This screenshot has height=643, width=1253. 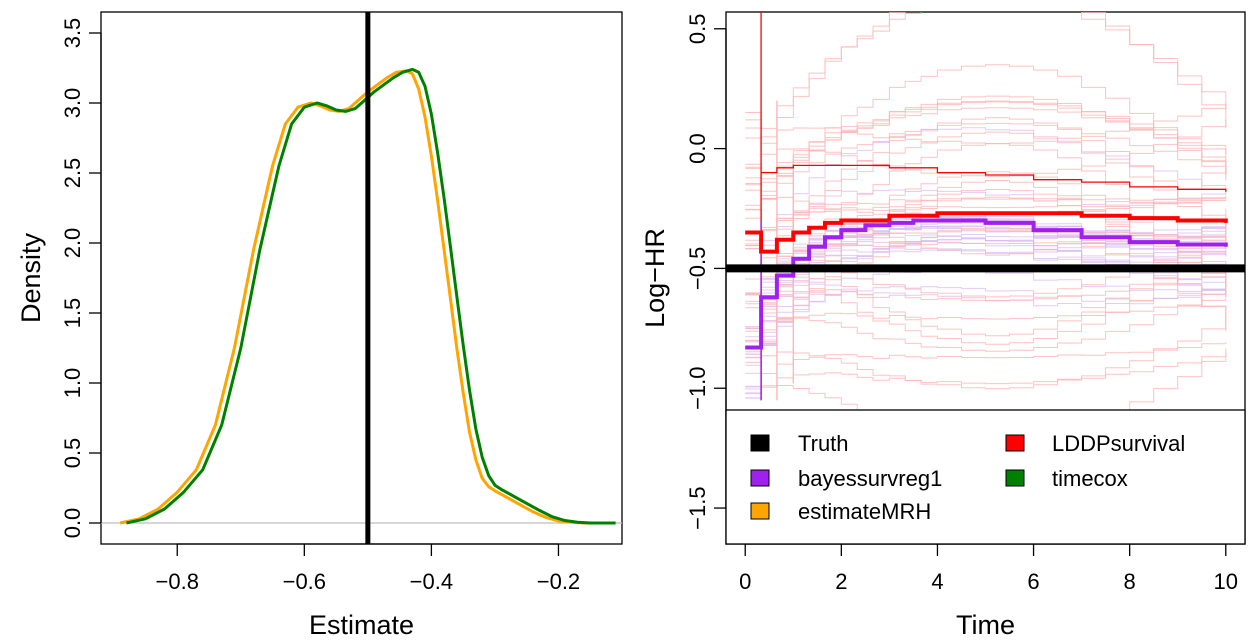 I want to click on density-x-tick-label: −0.6, so click(x=304, y=581).